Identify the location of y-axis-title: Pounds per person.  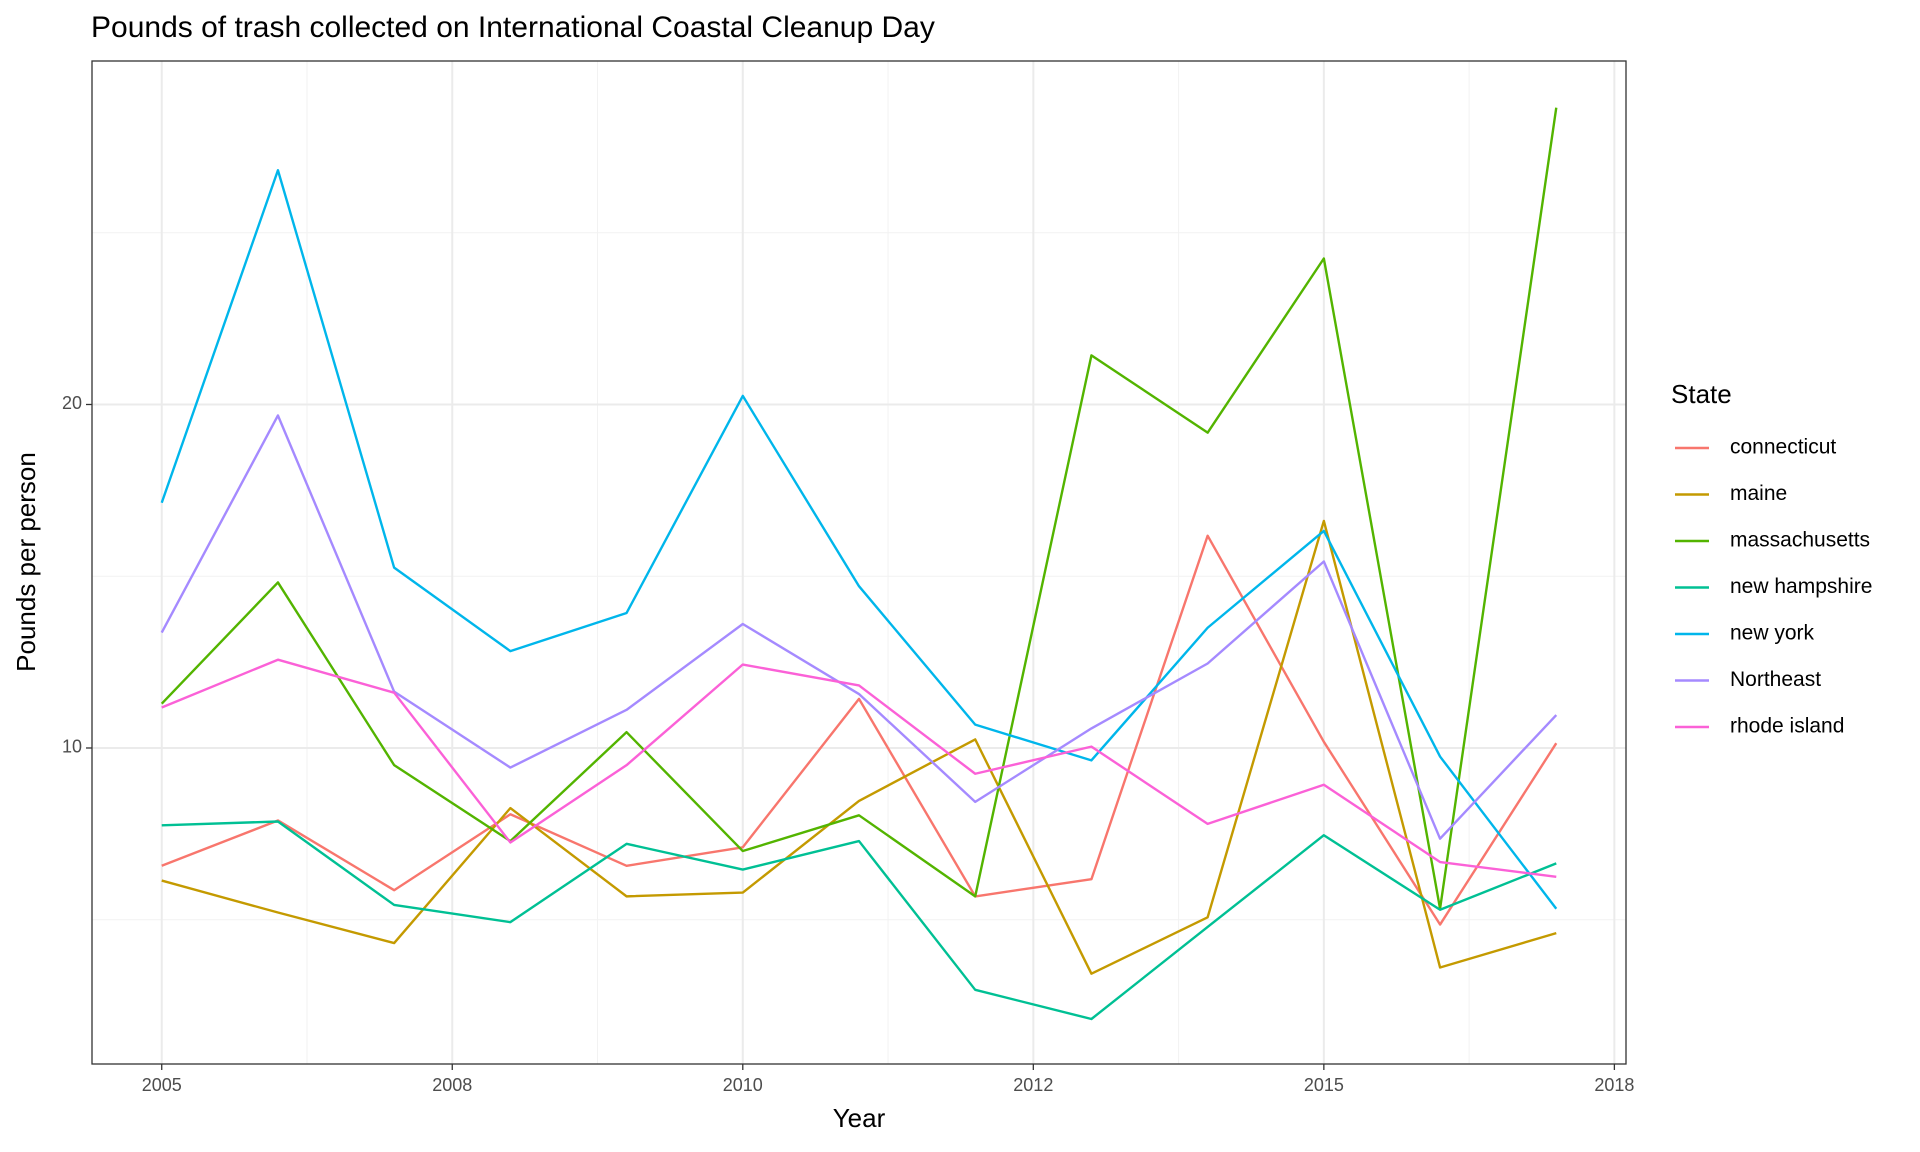
(26, 562).